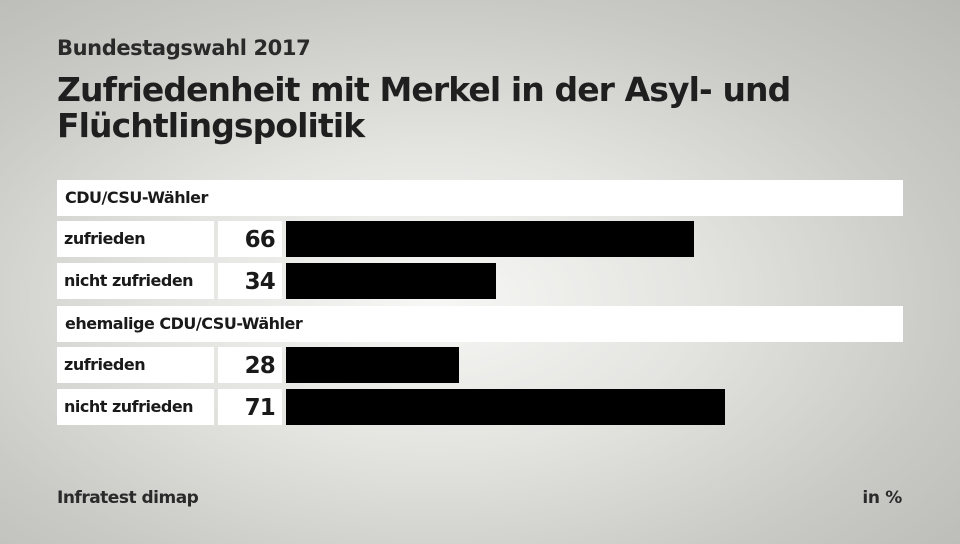 The image size is (960, 544). I want to click on source-label: Infratest dimap, so click(128, 498).